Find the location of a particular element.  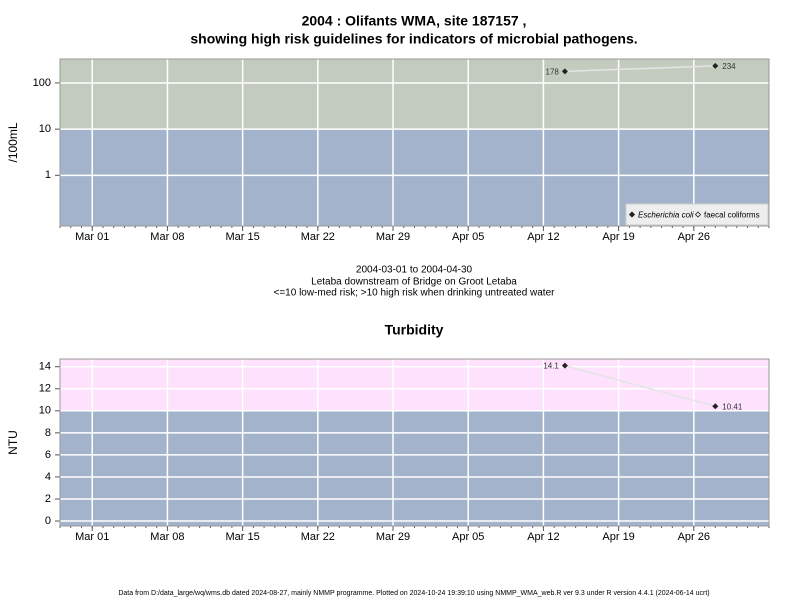

y-tick-label: 100 is located at coordinates (42, 83).